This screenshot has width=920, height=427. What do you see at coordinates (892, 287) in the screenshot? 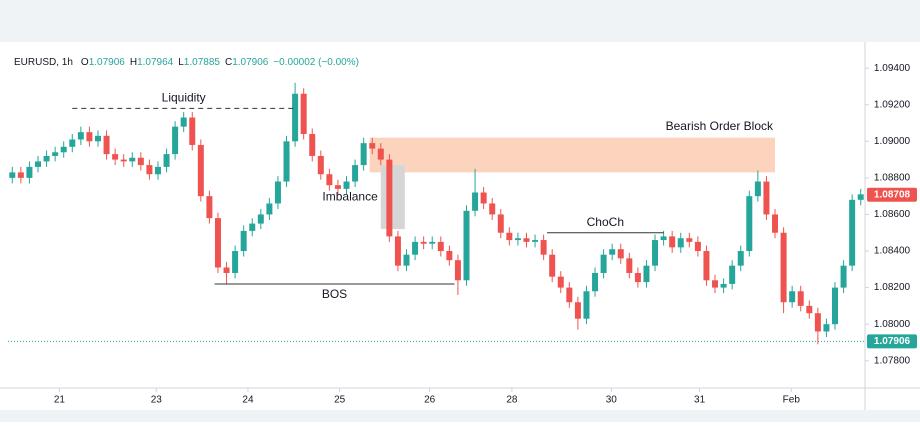
I see `y-tick-label: 1.08200` at bounding box center [892, 287].